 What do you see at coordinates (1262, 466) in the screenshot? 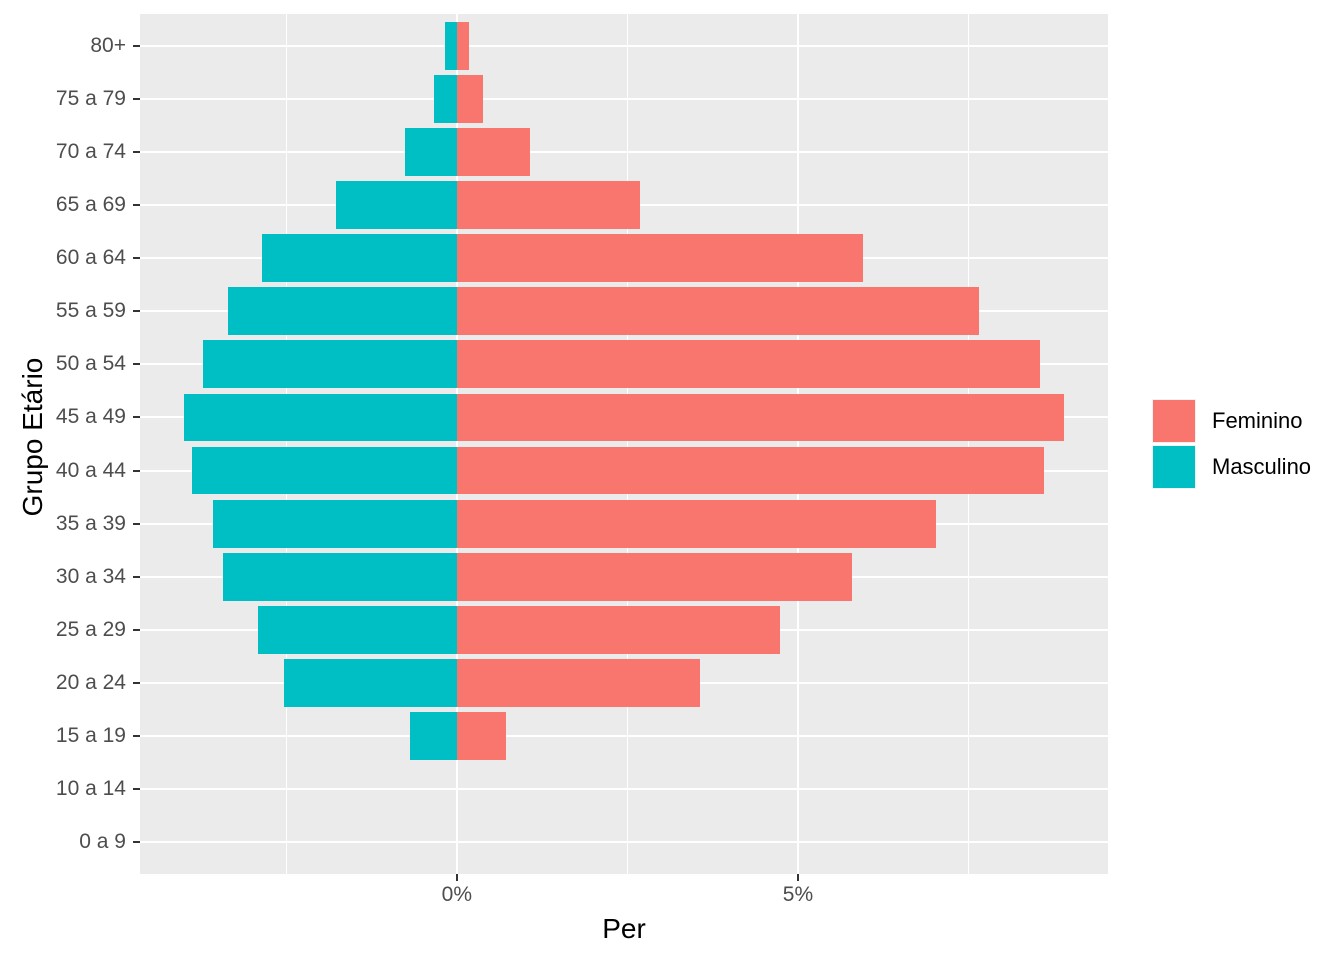
I see `legend-label: Masculino` at bounding box center [1262, 466].